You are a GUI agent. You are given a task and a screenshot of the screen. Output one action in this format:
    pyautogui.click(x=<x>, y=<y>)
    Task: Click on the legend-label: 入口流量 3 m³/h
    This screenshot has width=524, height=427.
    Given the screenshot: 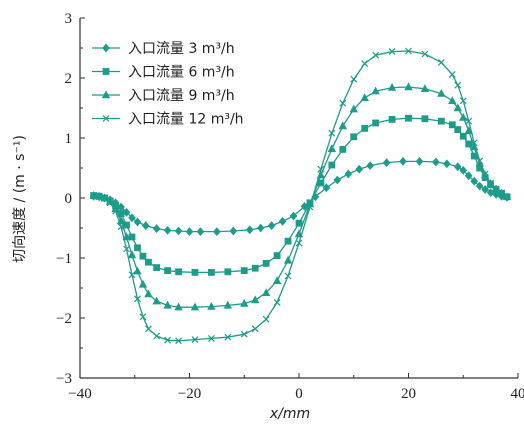 What is the action you would take?
    pyautogui.click(x=181, y=49)
    